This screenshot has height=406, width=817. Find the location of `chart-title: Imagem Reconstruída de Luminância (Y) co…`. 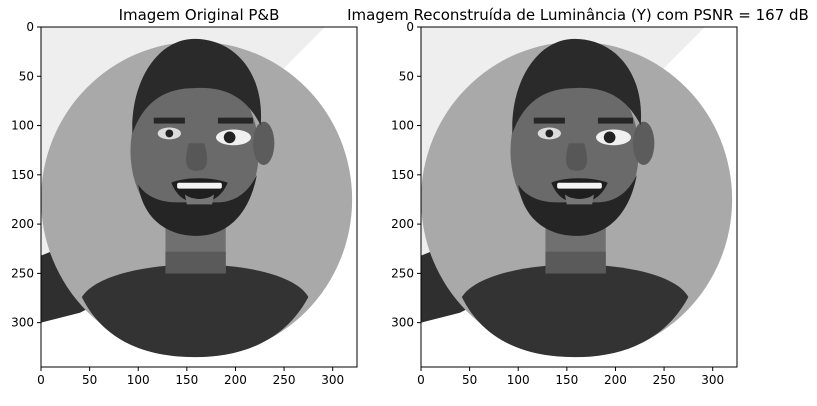

chart-title: Imagem Reconstruída de Luminância (Y) co… is located at coordinates (578, 15).